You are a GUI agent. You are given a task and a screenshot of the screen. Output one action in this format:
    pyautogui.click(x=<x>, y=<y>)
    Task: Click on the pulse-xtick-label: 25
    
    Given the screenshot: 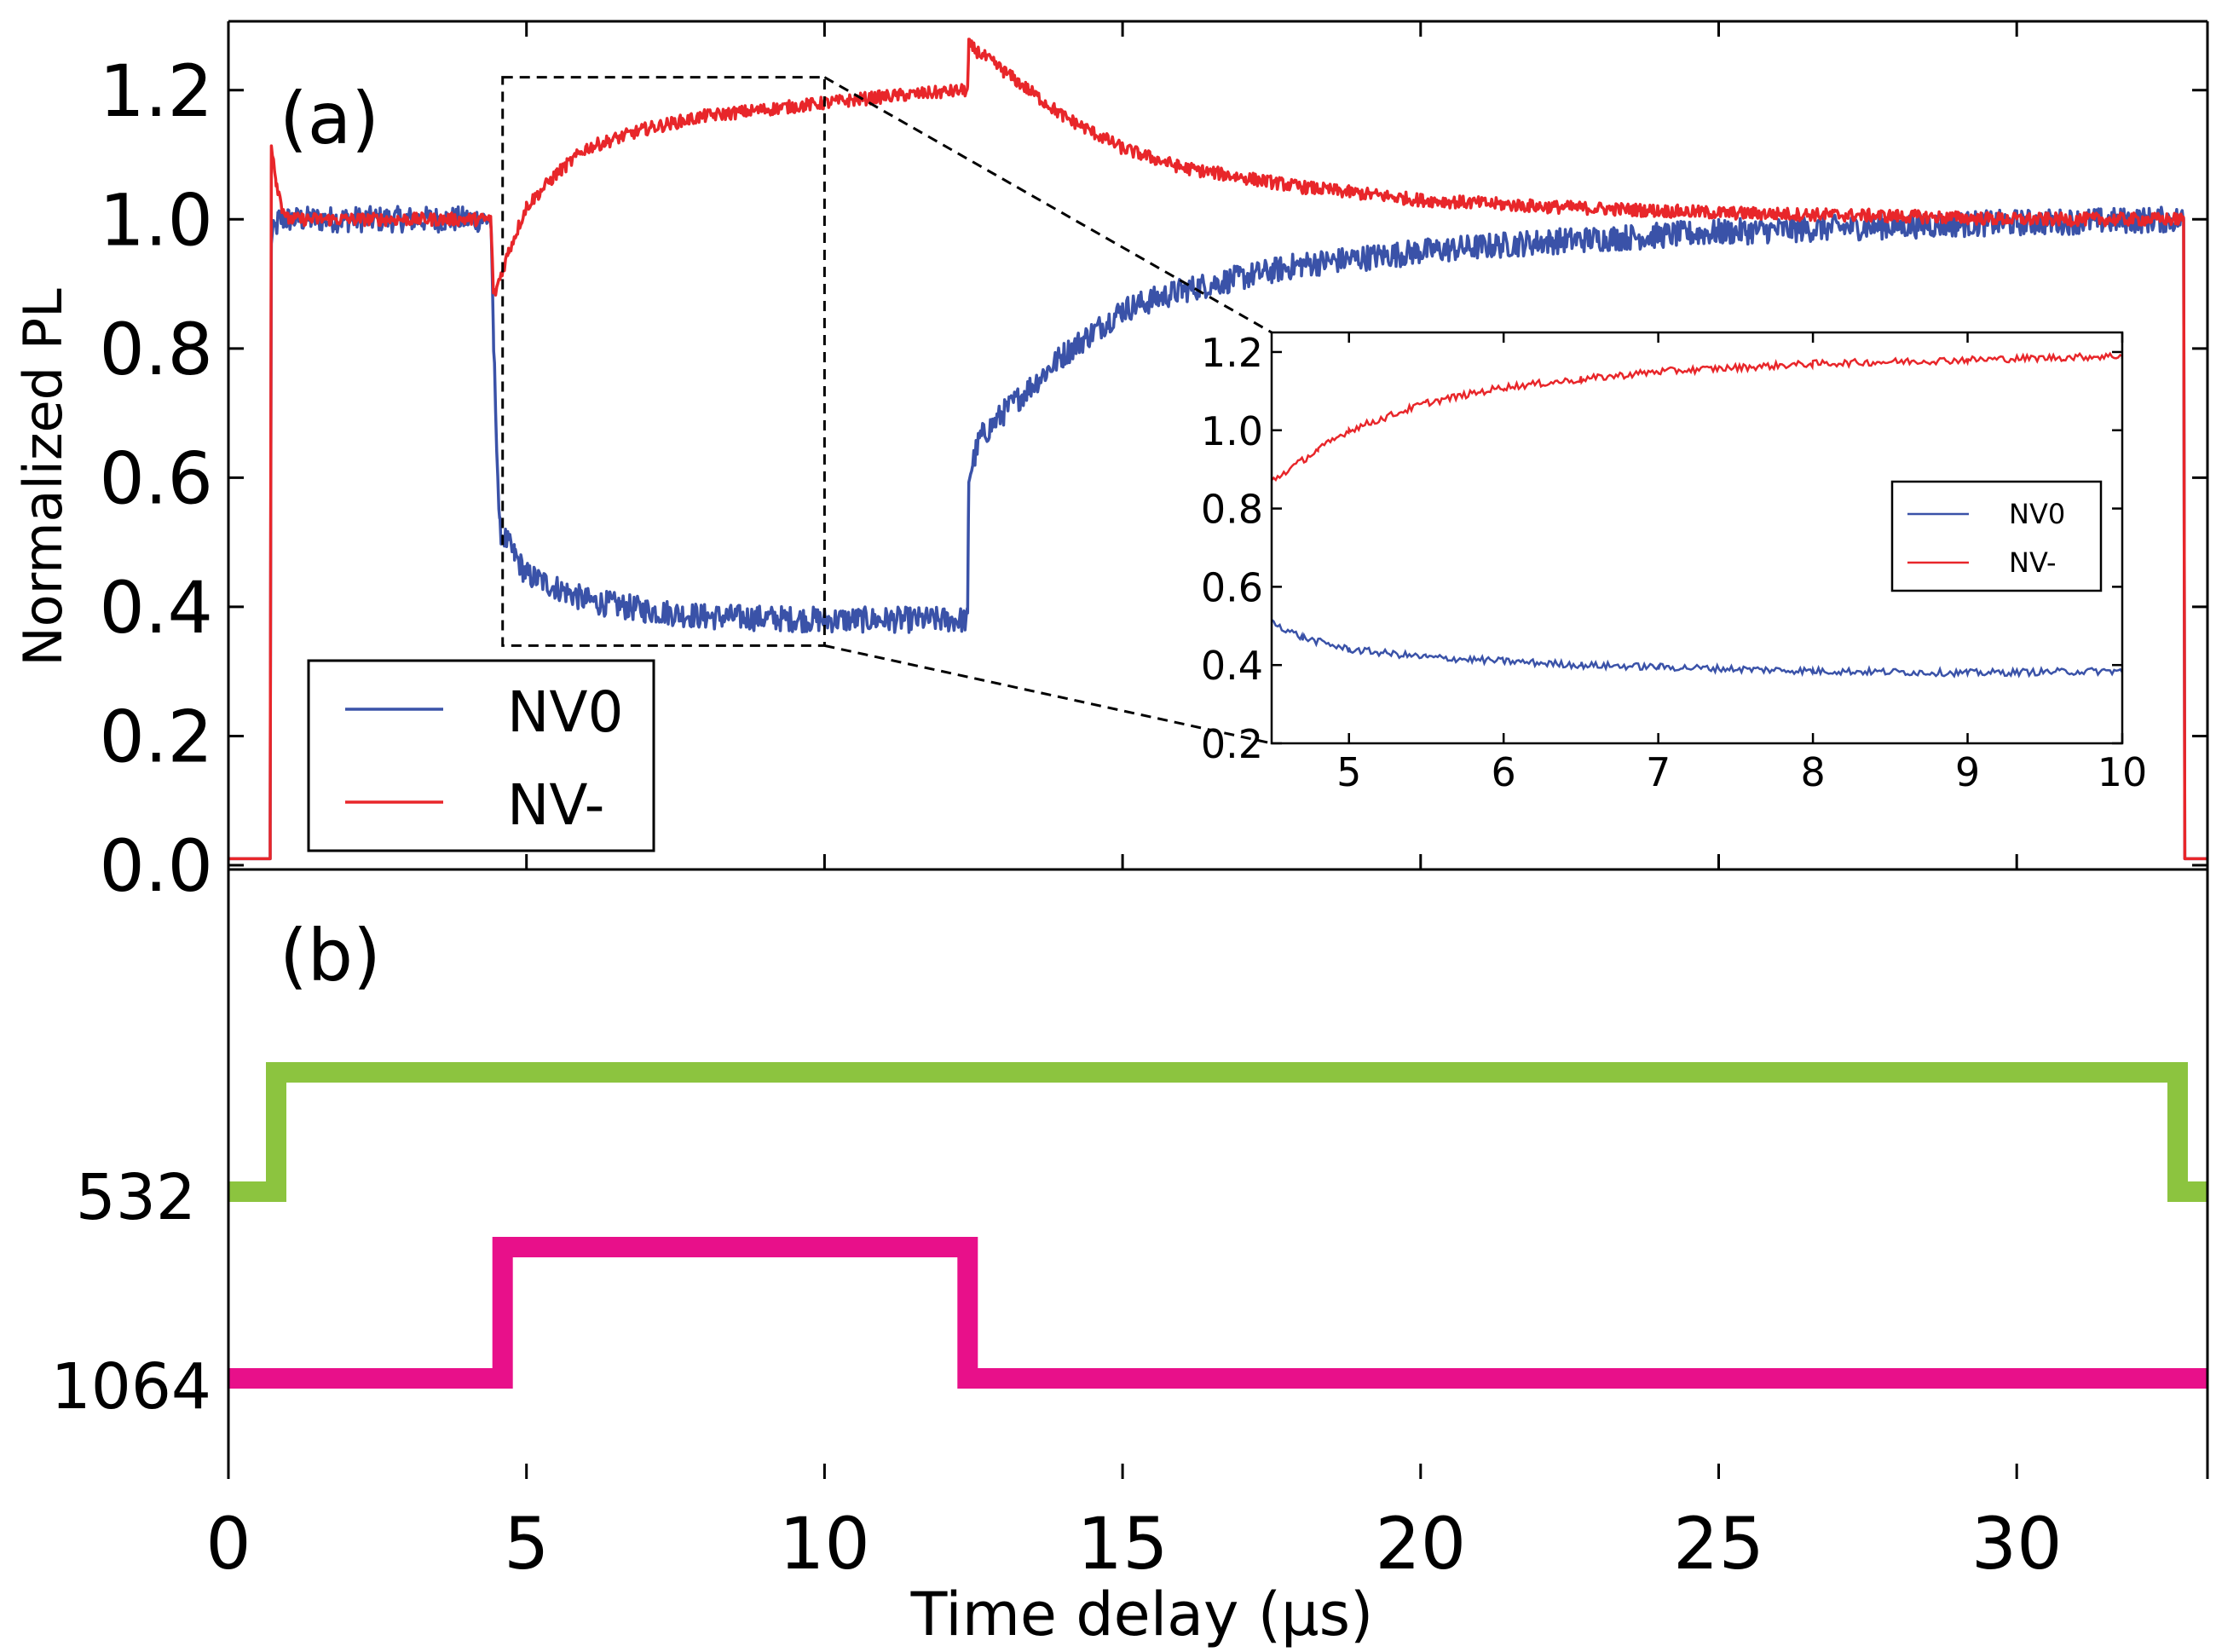 What is the action you would take?
    pyautogui.click(x=1718, y=1544)
    